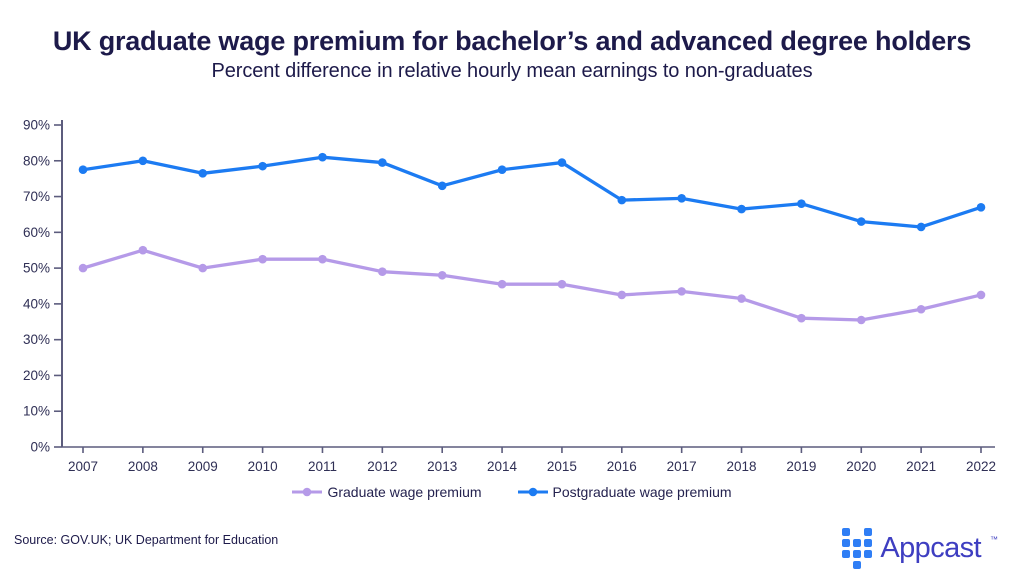 The height and width of the screenshot is (576, 1024). What do you see at coordinates (622, 200) in the screenshot?
I see `data-point-postgraduate-wage-premium-2016` at bounding box center [622, 200].